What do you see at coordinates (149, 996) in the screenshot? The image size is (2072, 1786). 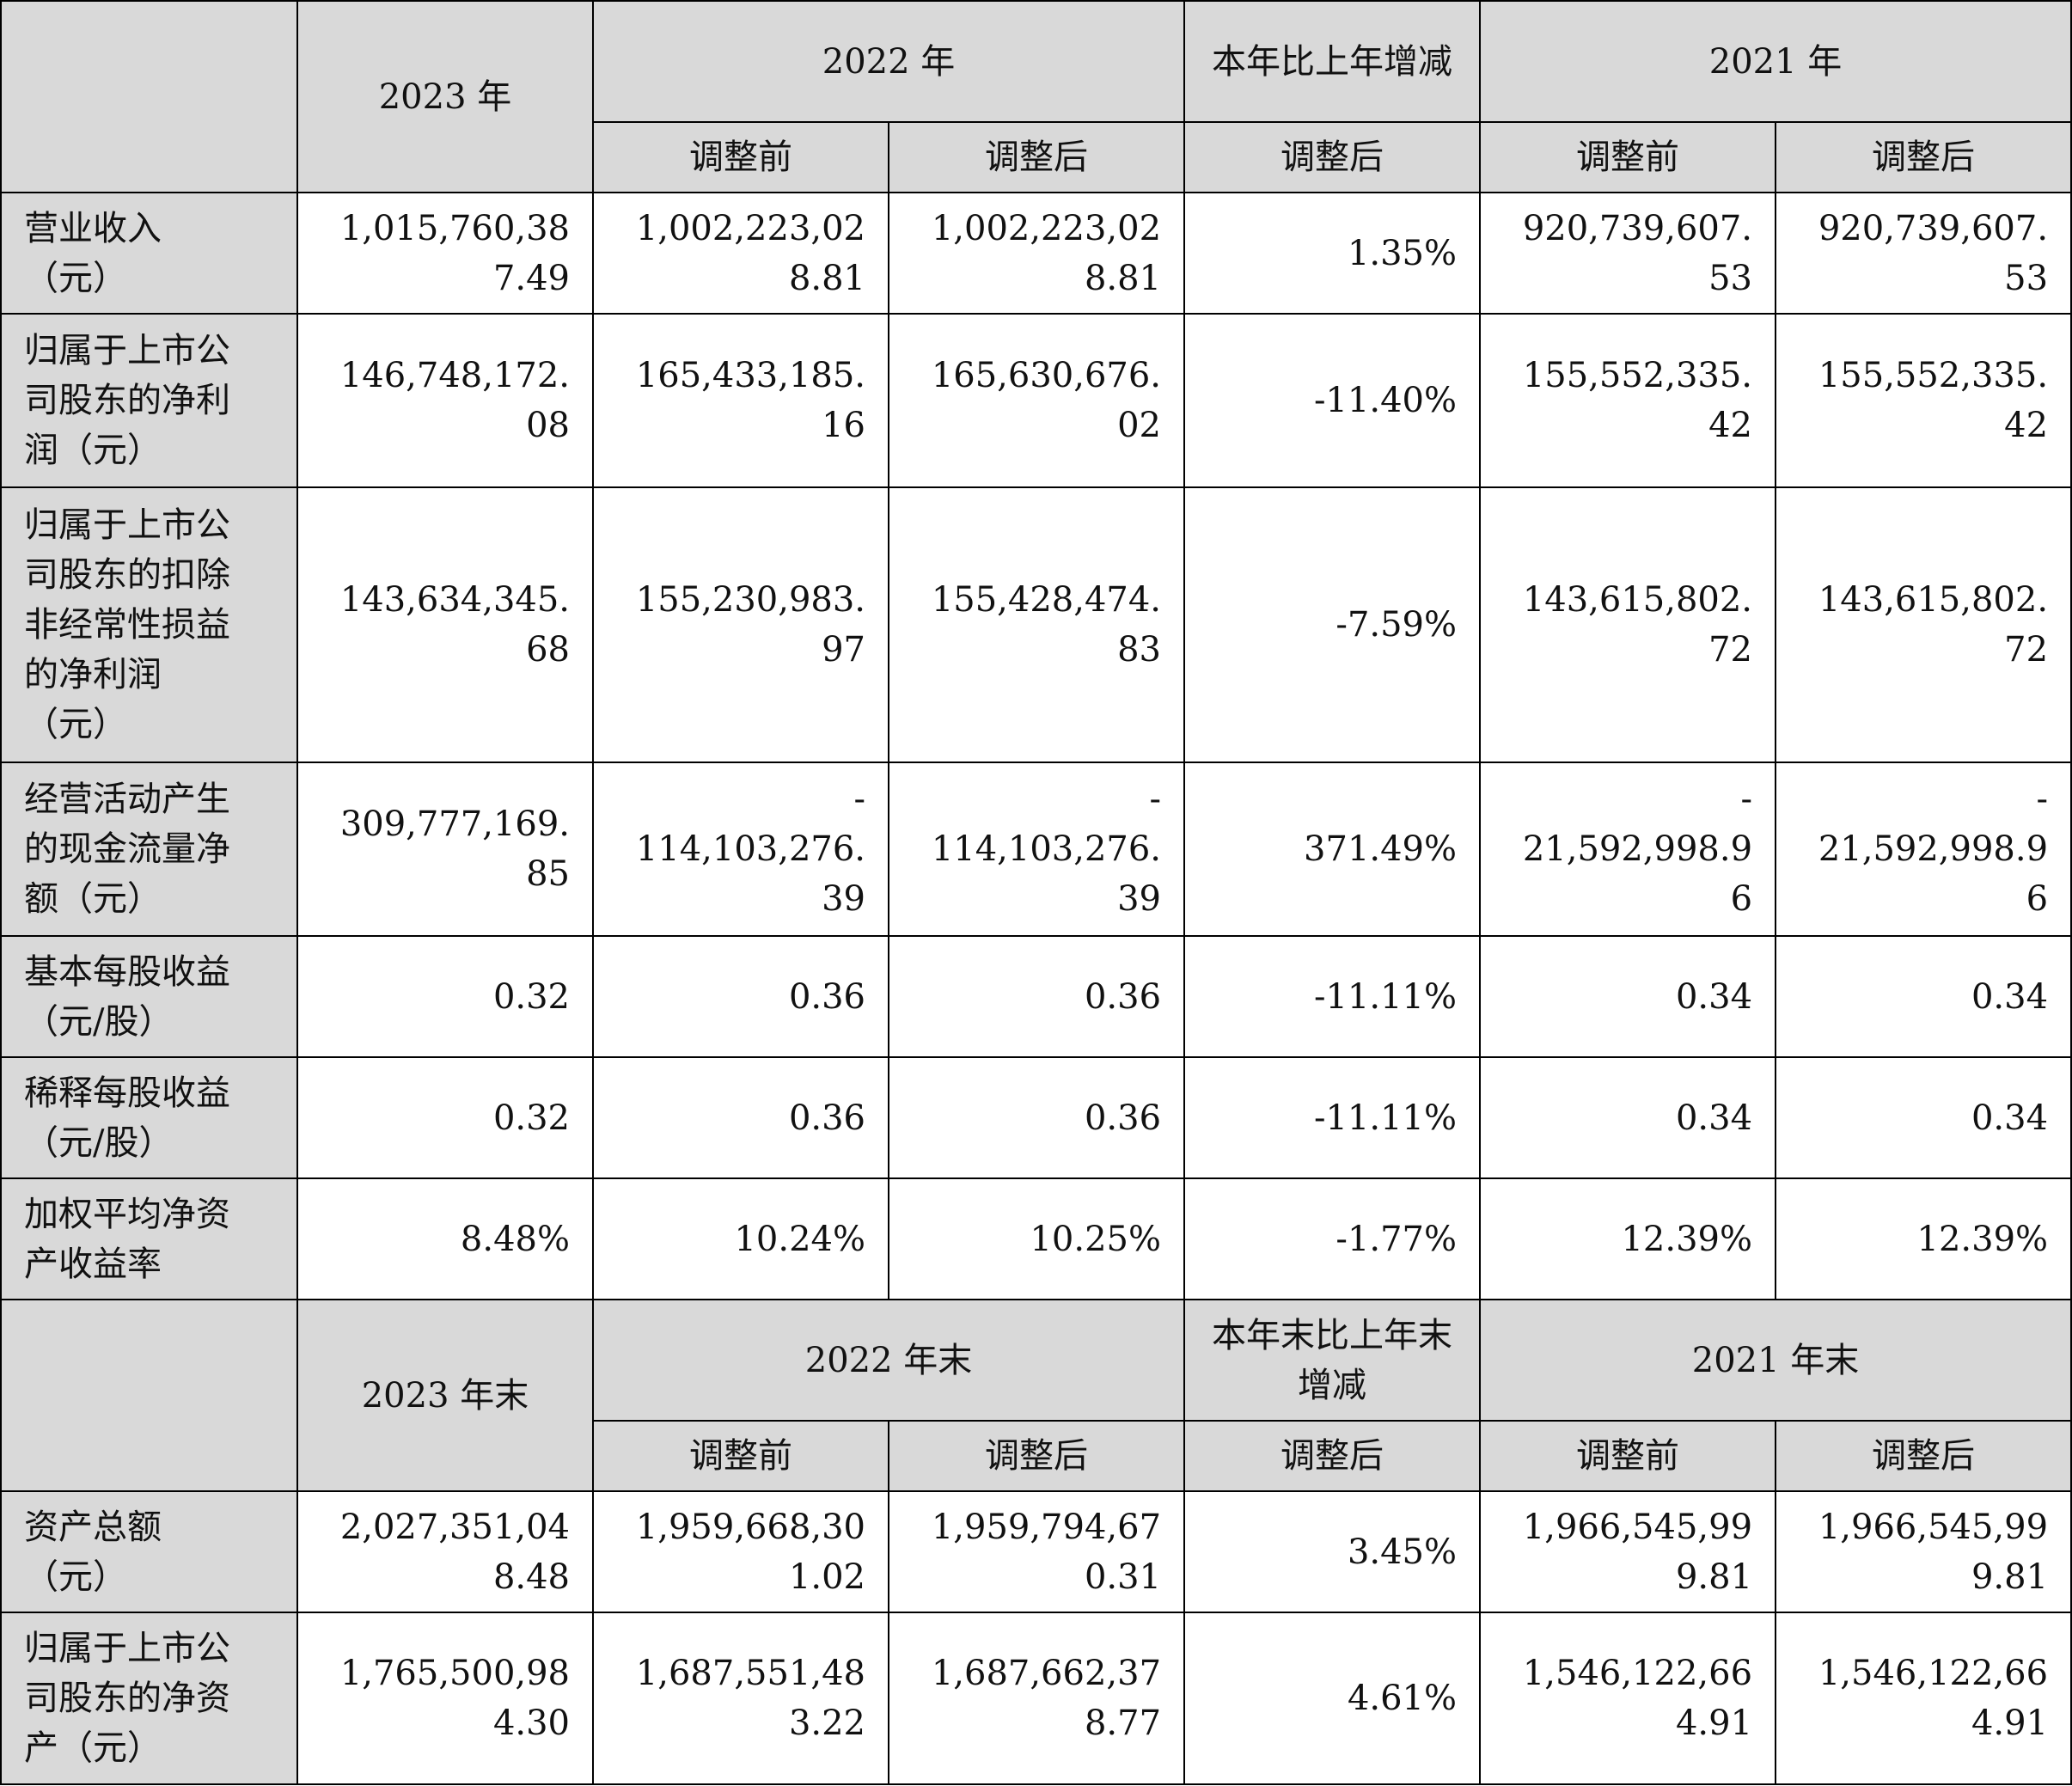 I see `row-label: 基本每股收益 （元/股）` at bounding box center [149, 996].